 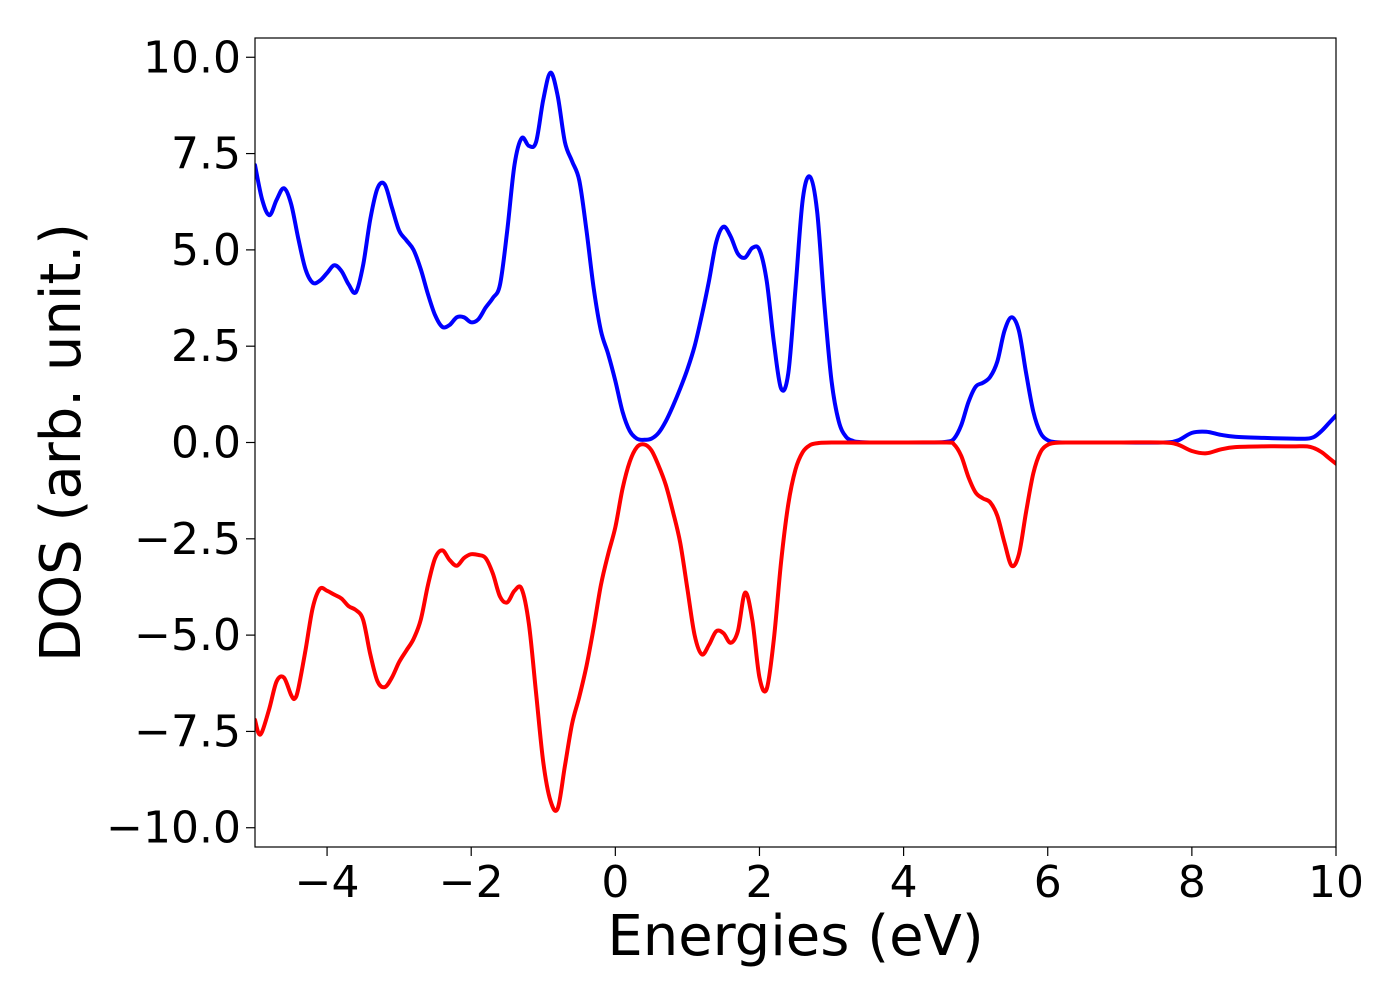 What do you see at coordinates (471, 882) in the screenshot?
I see `x-tick-label: −2` at bounding box center [471, 882].